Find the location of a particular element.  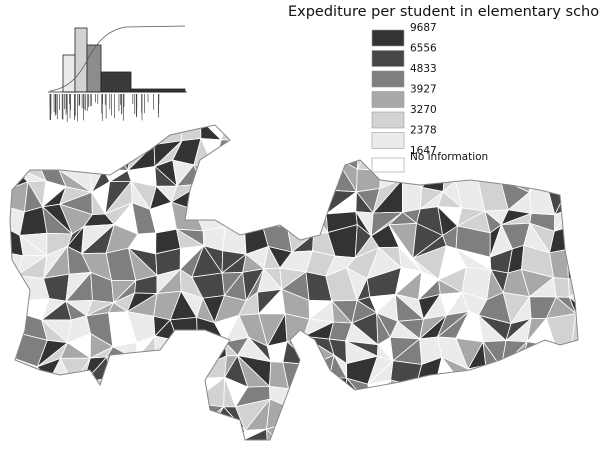

histogram-inset is located at coordinates (117, 73).